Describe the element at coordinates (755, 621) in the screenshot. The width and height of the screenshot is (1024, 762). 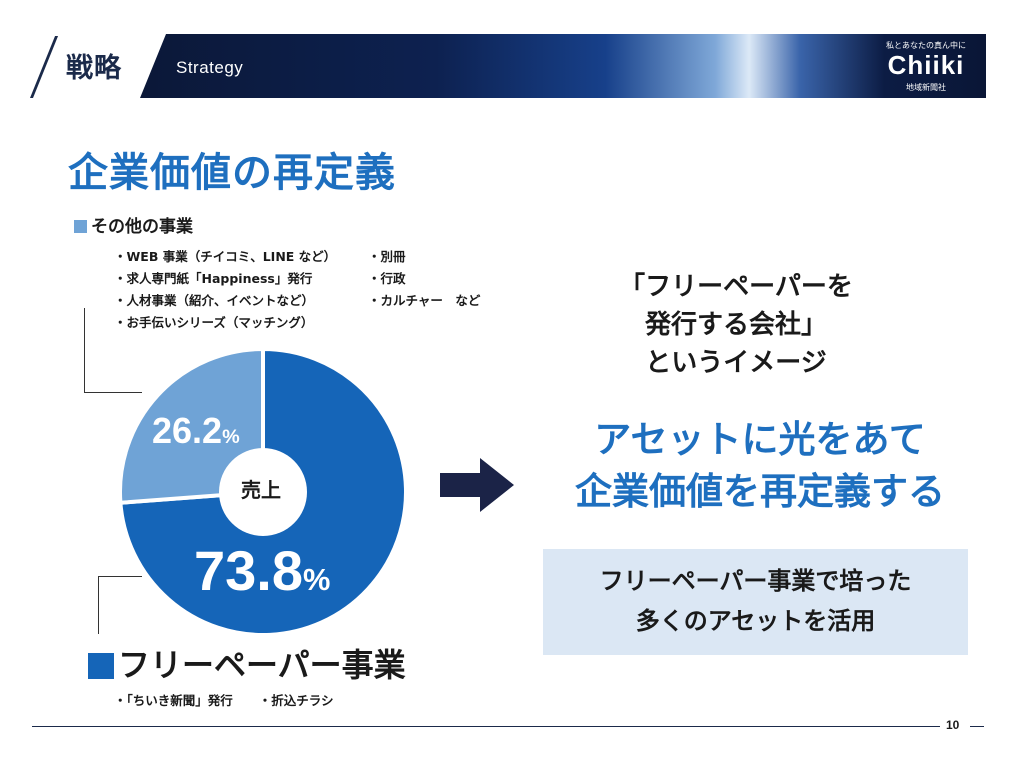
I see `asset-callout-line: 多くのアセットを活用` at that location.